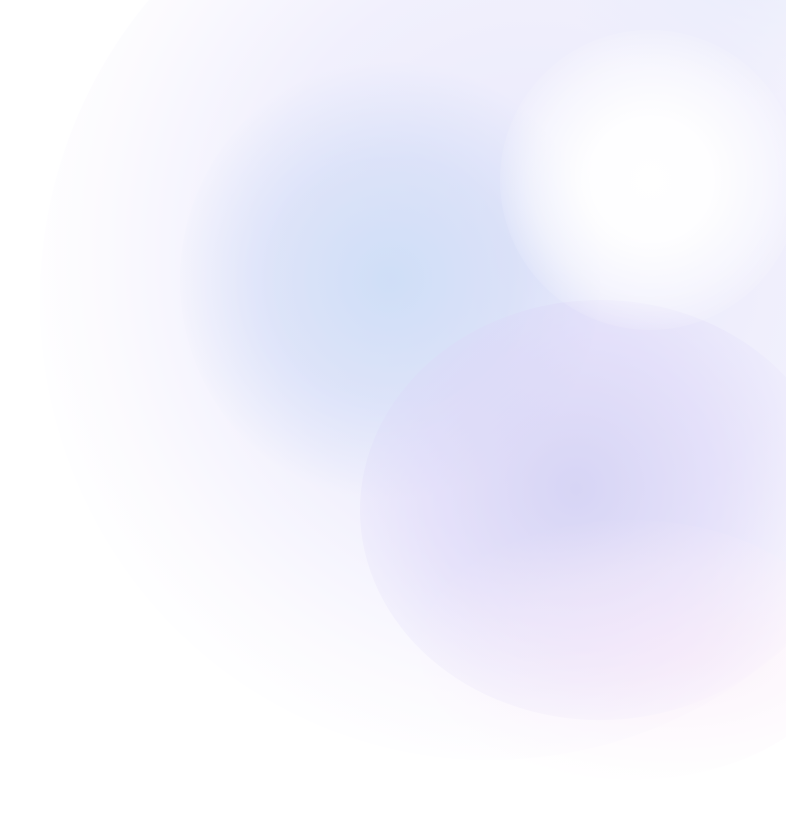 The image size is (786, 834). I want to click on top-right-tint, so click(673, 50).